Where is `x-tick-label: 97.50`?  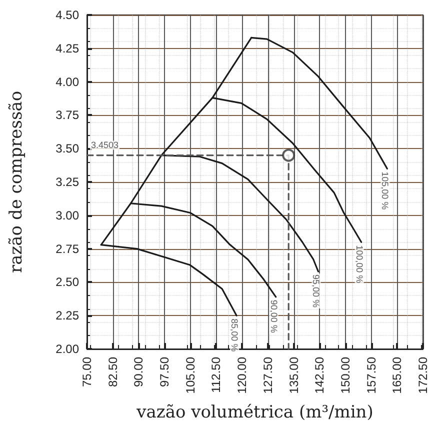
x-tick-label: 97.50 is located at coordinates (165, 372).